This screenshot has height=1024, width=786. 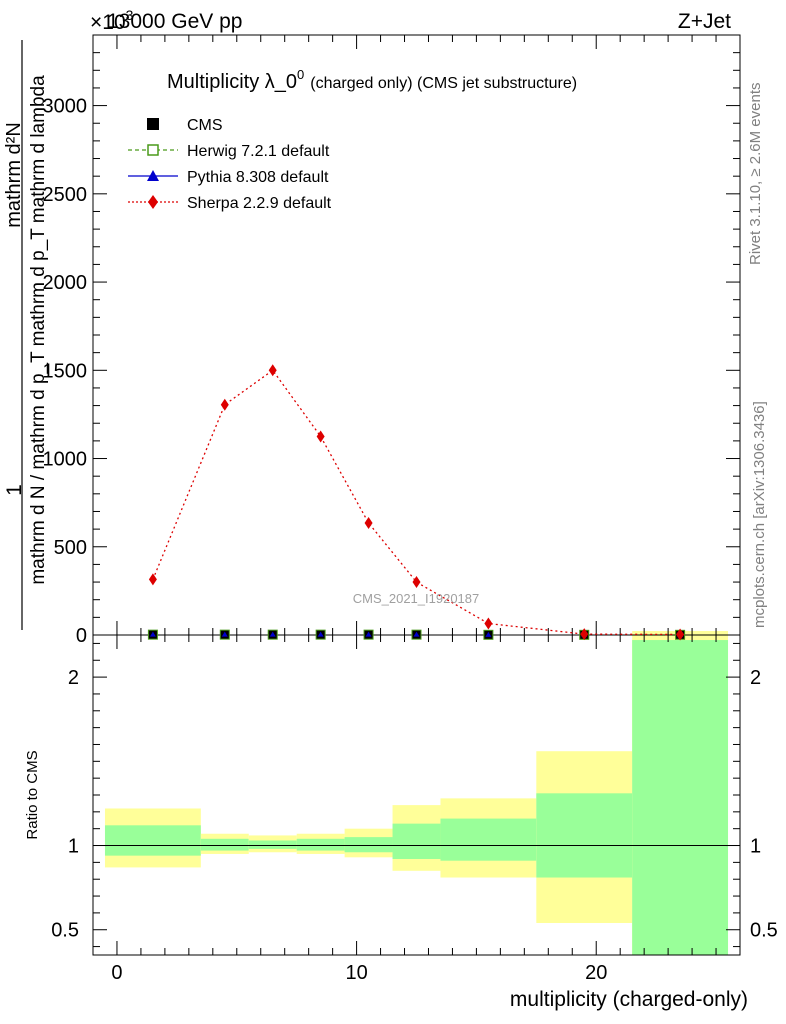 What do you see at coordinates (629, 999) in the screenshot?
I see `x-axis-label: multiplicity (charged-only)` at bounding box center [629, 999].